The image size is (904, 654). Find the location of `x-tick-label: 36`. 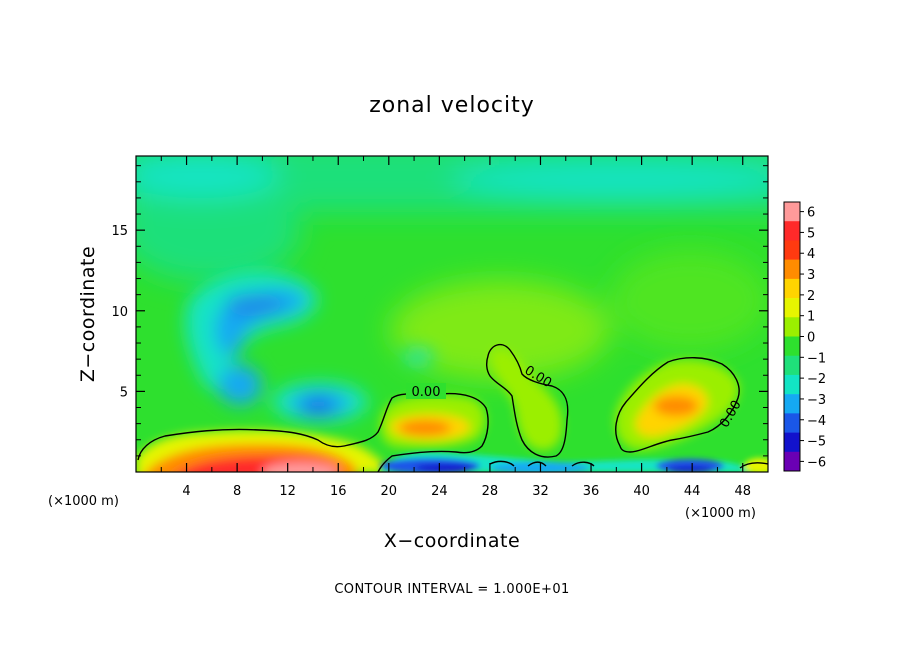

x-tick-label: 36 is located at coordinates (591, 491).